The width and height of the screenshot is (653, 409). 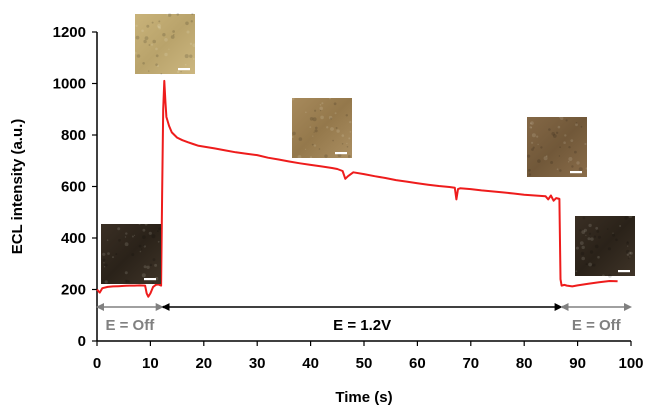 What do you see at coordinates (97, 363) in the screenshot?
I see `x-tick-label: 0` at bounding box center [97, 363].